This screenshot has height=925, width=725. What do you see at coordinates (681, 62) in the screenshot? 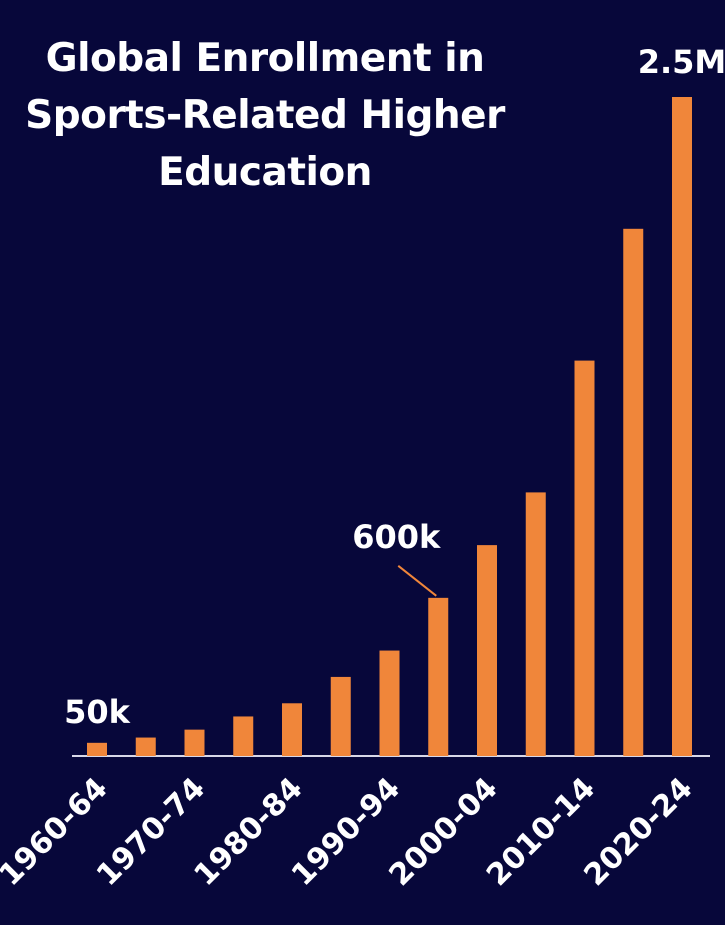
I see `value-label: 2.5M` at bounding box center [681, 62].